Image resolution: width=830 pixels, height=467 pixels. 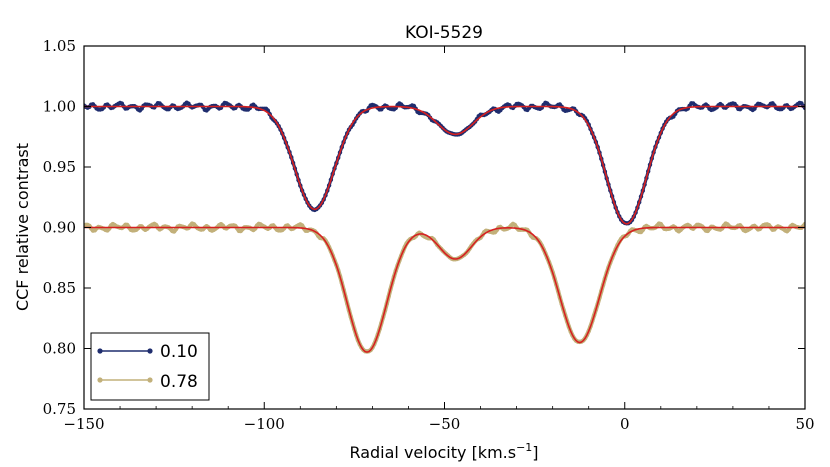 I want to click on y-tick-label: 1.05, so click(x=59, y=46).